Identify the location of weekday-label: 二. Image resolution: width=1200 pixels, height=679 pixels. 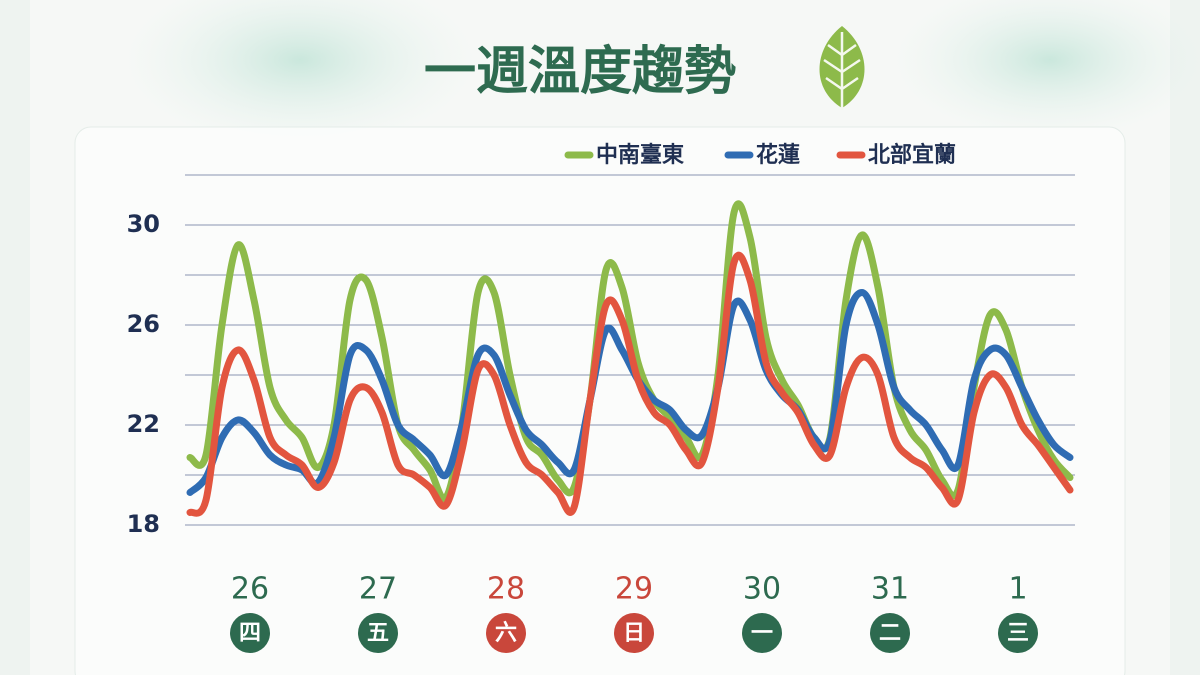
(890, 633).